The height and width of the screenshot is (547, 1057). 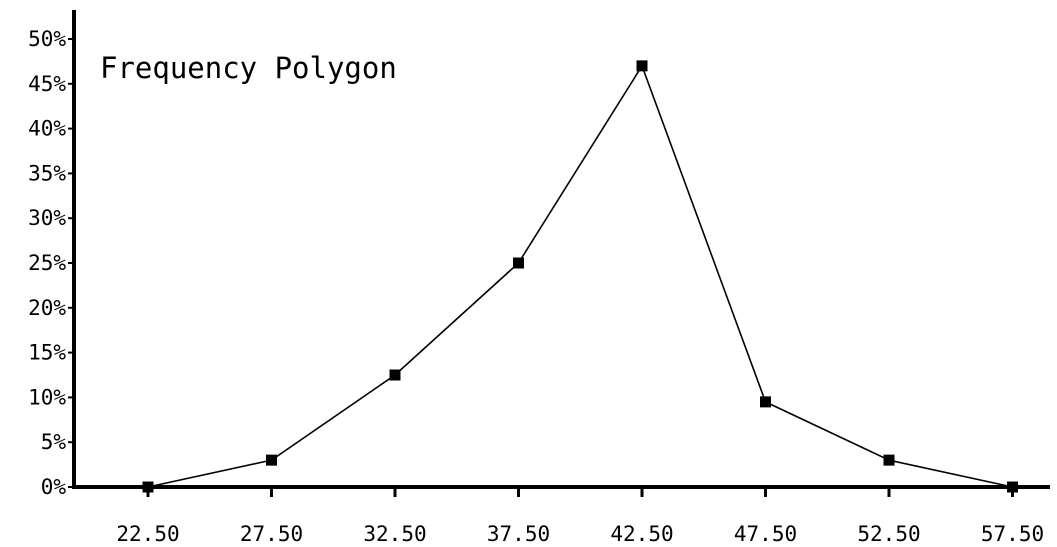 What do you see at coordinates (518, 534) in the screenshot?
I see `x-tick-label: 37.50` at bounding box center [518, 534].